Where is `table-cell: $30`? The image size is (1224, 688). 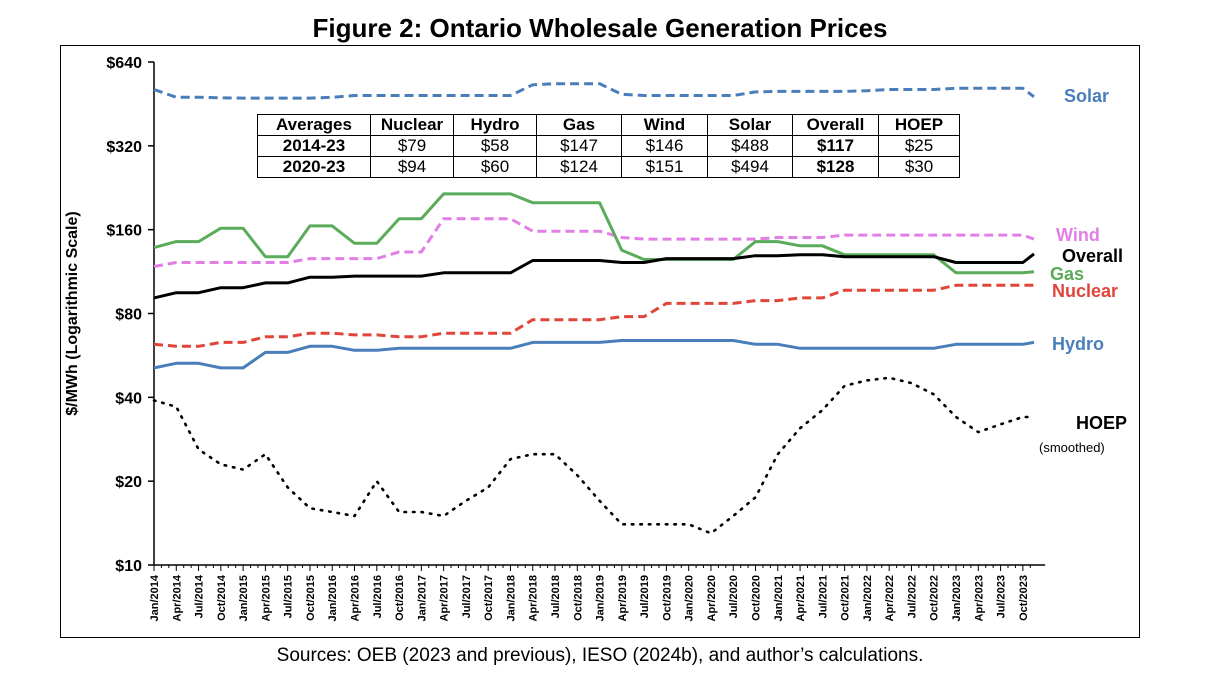 table-cell: $30 is located at coordinates (919, 167).